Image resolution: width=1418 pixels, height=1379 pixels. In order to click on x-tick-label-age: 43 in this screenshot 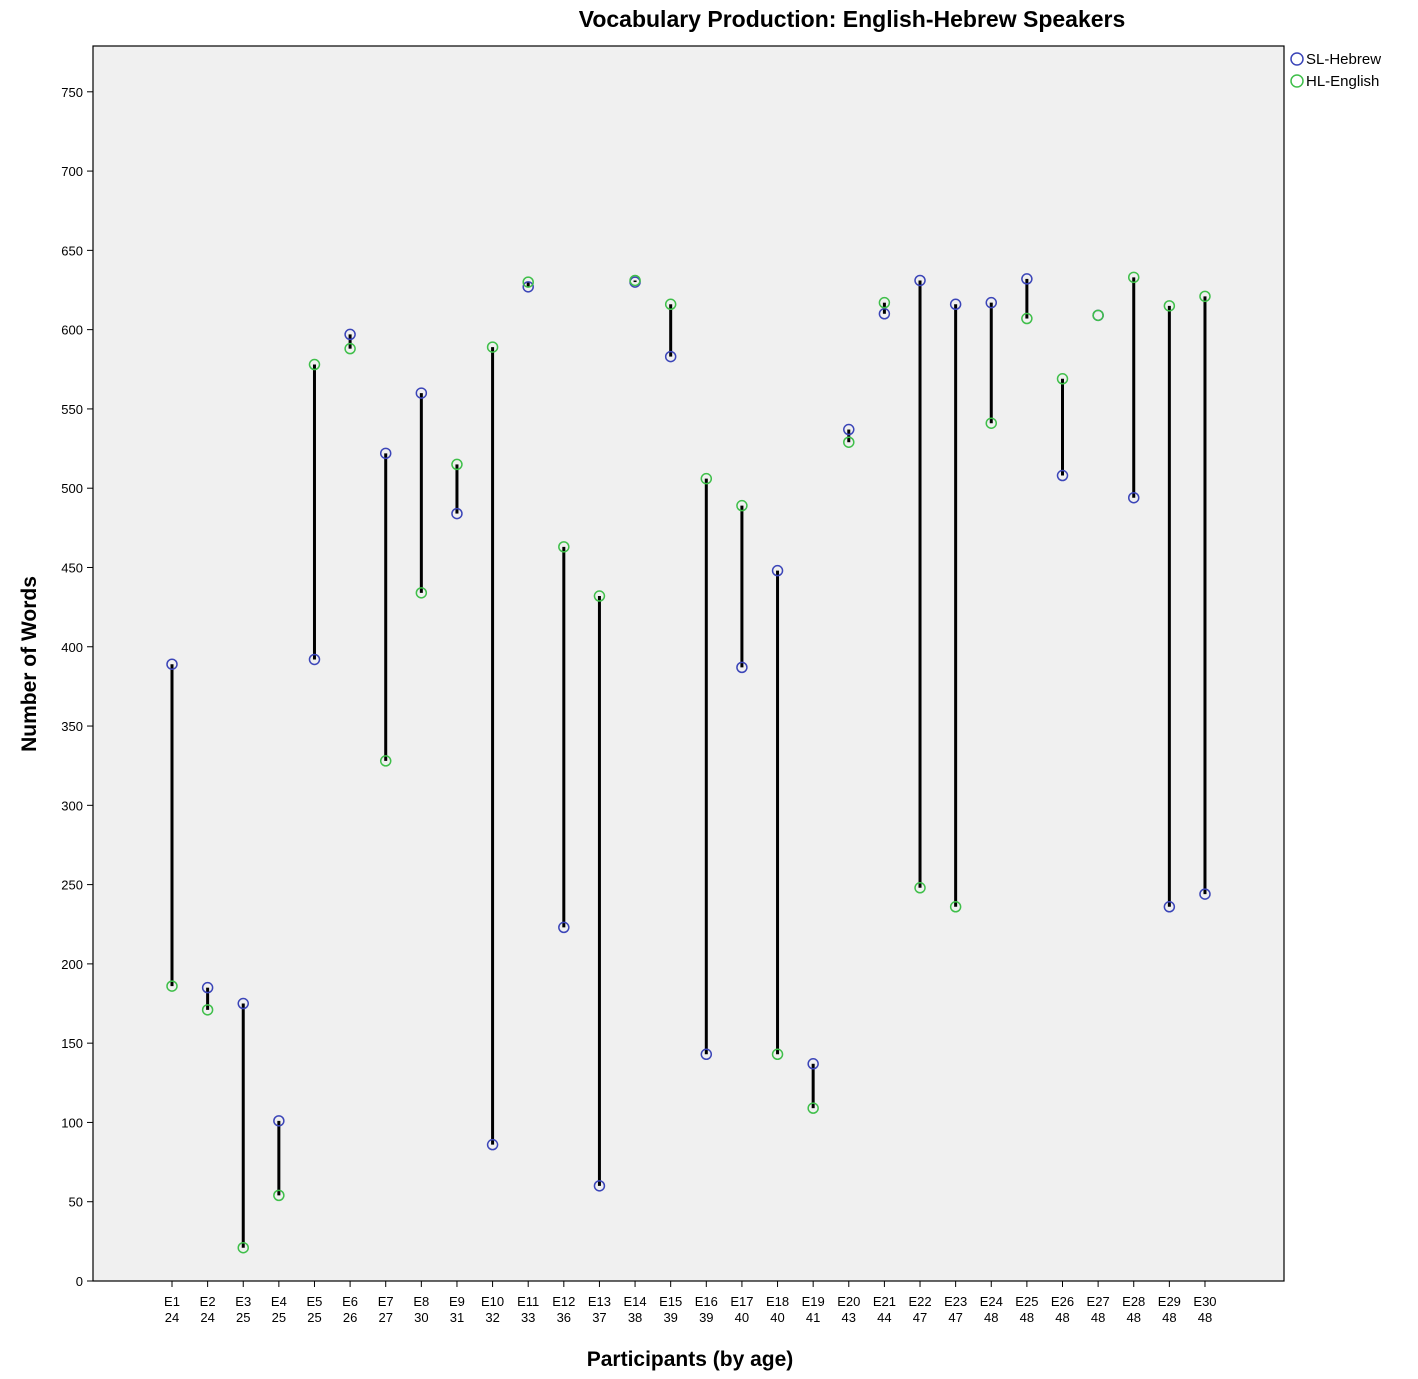, I will do `click(849, 1317)`.